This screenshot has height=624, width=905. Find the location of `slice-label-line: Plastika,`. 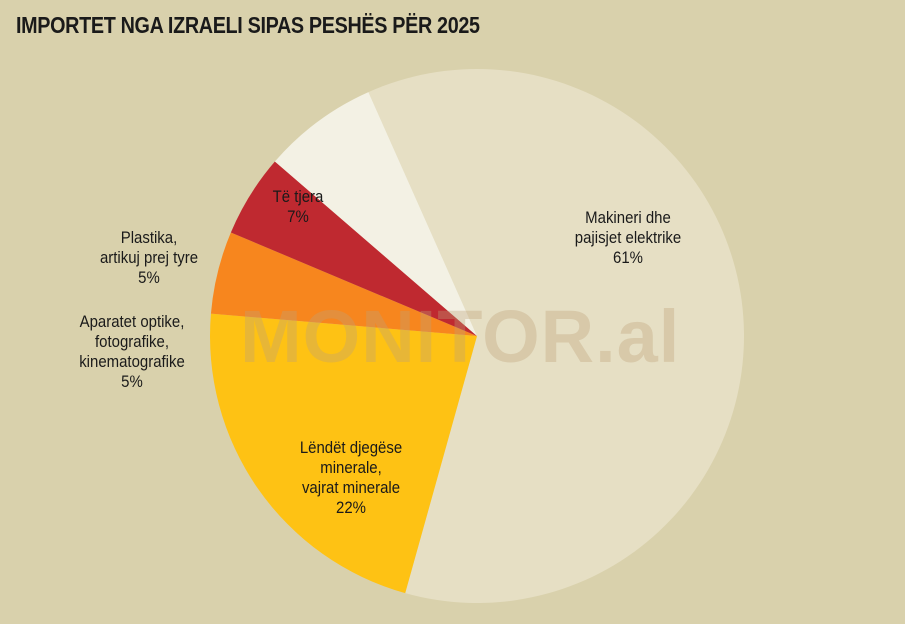

slice-label-line: Plastika, is located at coordinates (149, 237).